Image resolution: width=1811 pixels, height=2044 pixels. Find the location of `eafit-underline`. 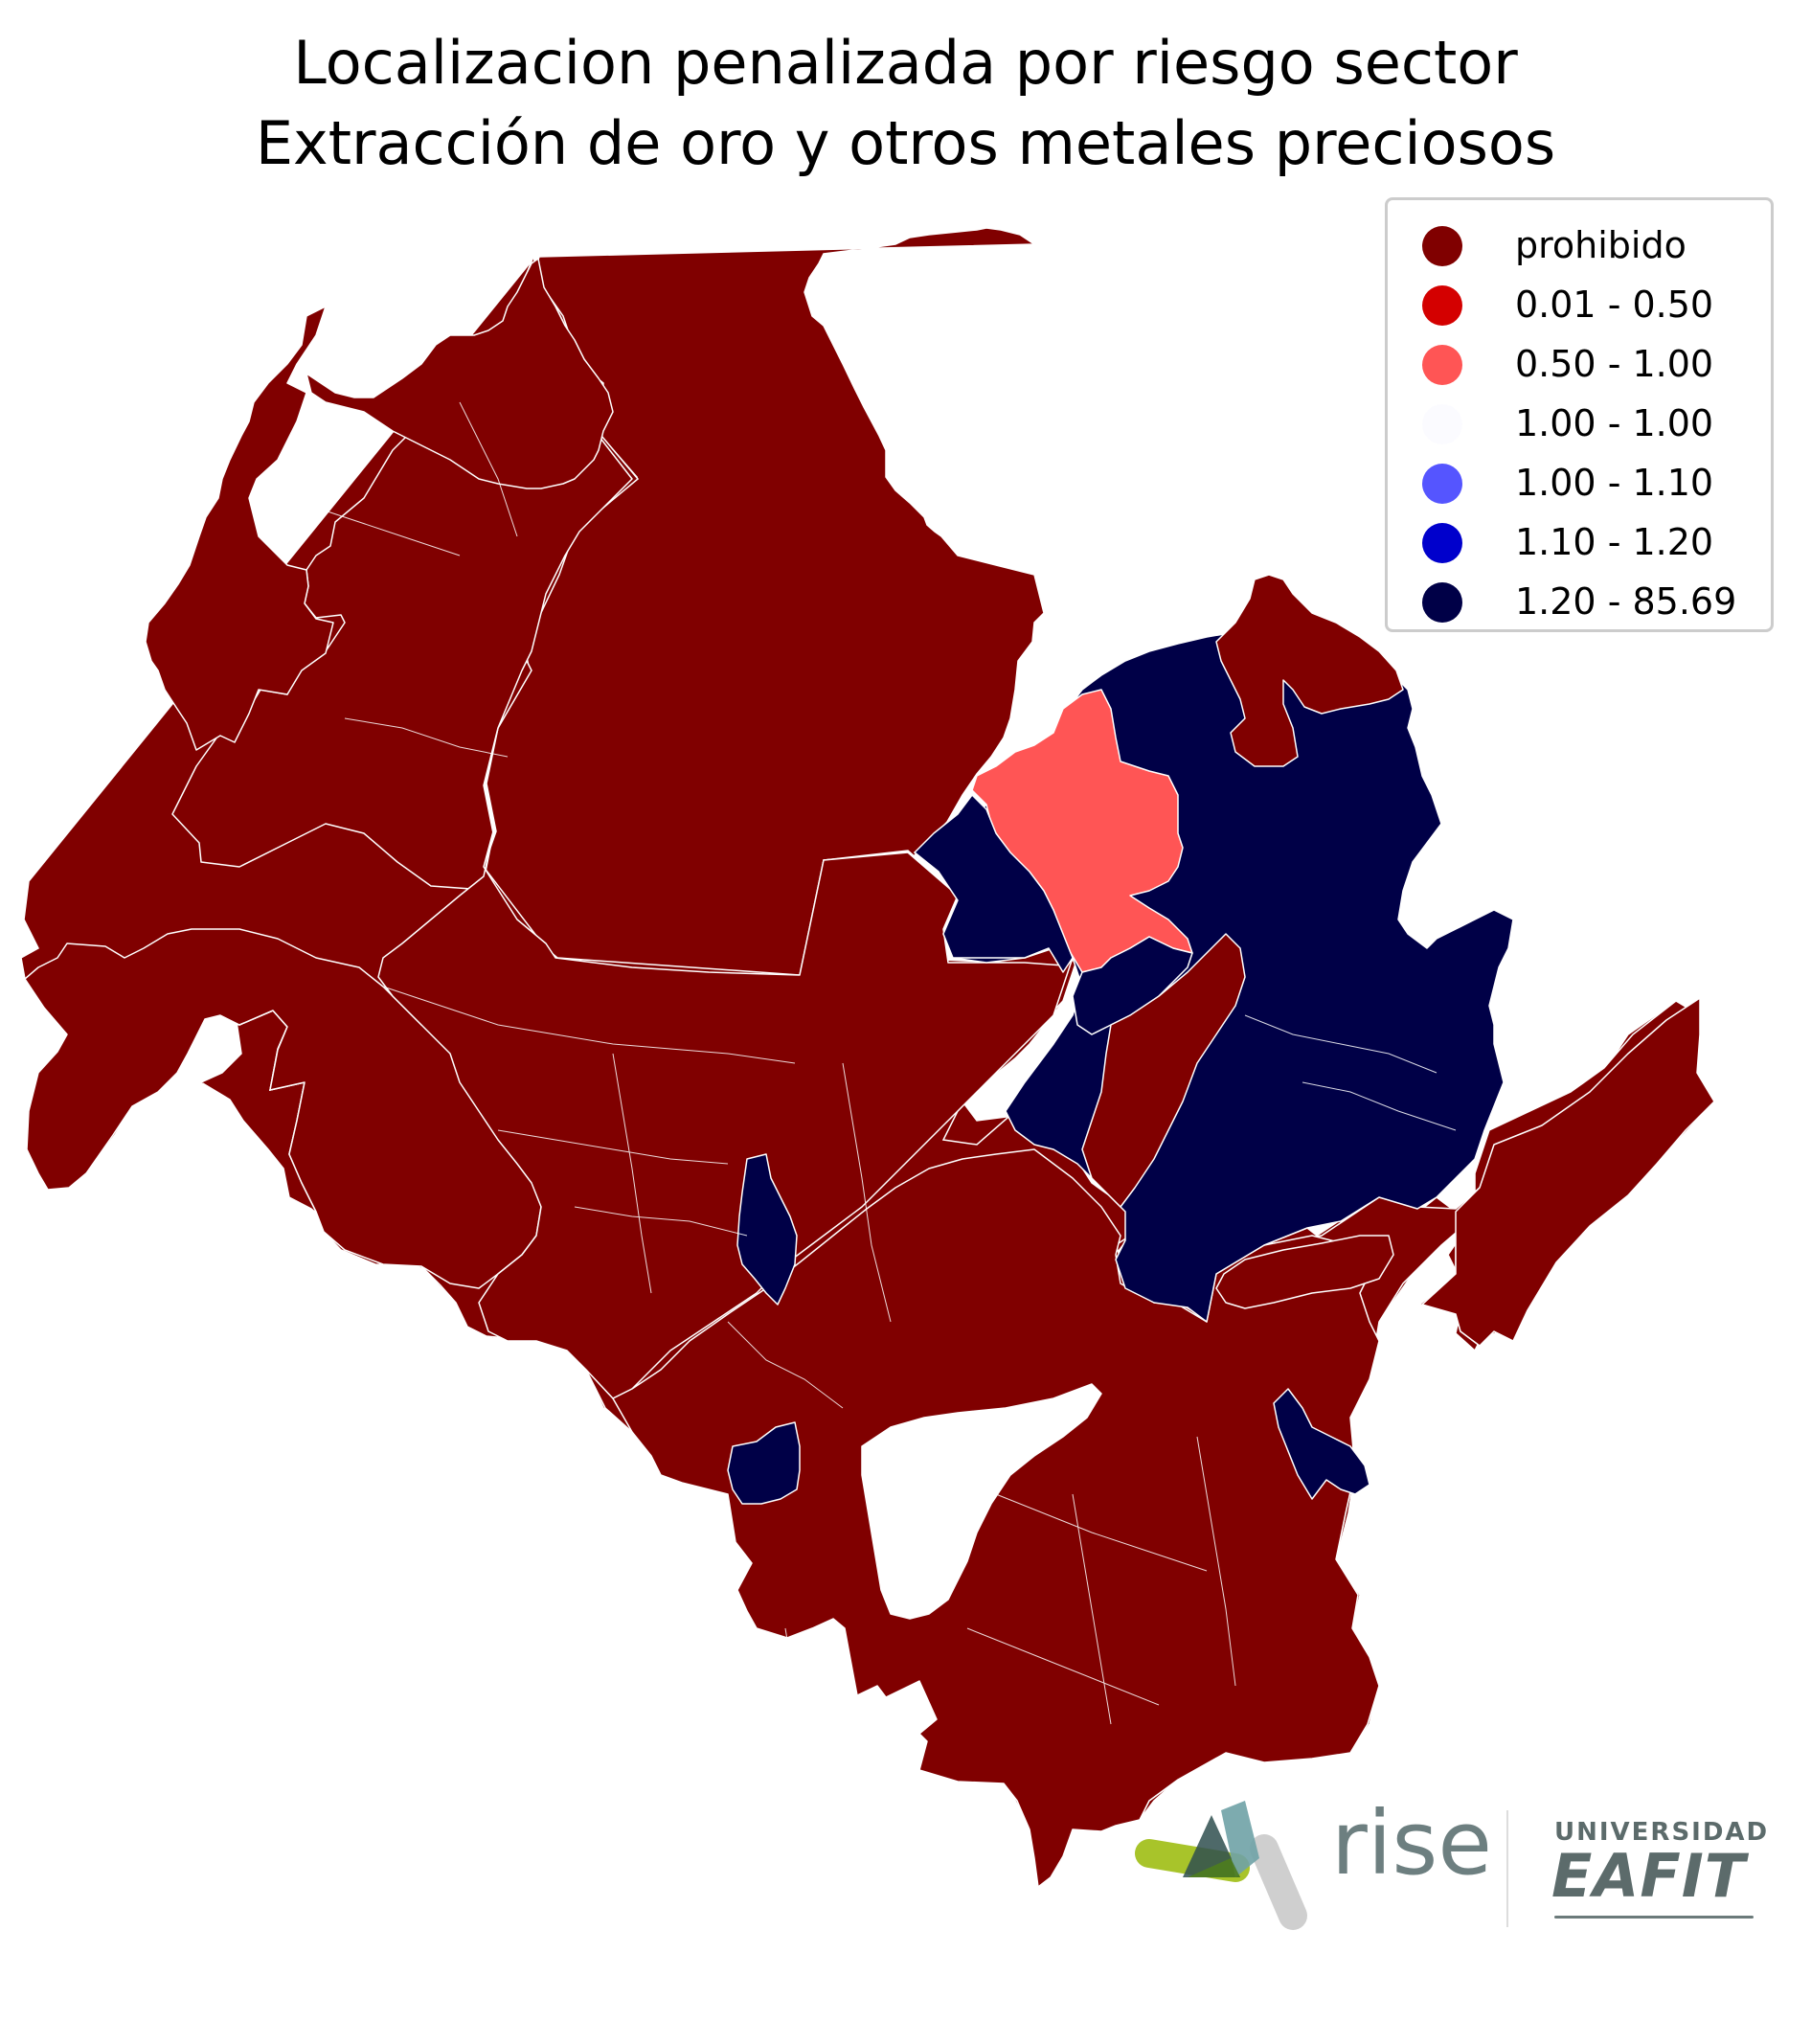

eafit-underline is located at coordinates (1654, 1918).